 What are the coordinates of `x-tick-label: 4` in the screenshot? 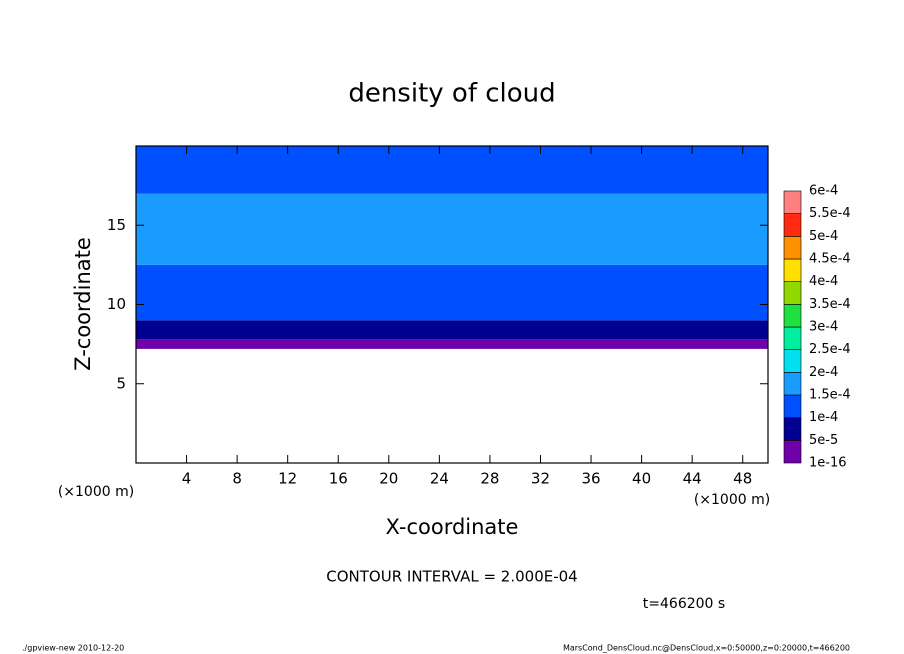 It's located at (187, 479).